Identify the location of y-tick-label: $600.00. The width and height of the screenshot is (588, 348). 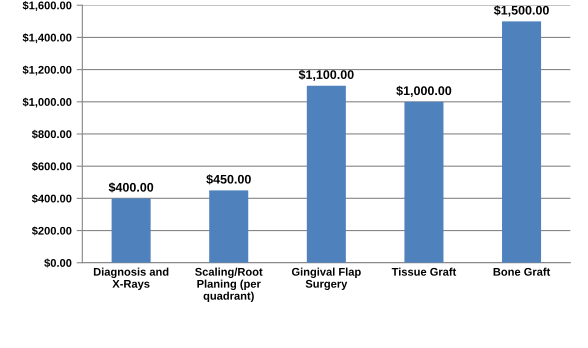
(52, 167).